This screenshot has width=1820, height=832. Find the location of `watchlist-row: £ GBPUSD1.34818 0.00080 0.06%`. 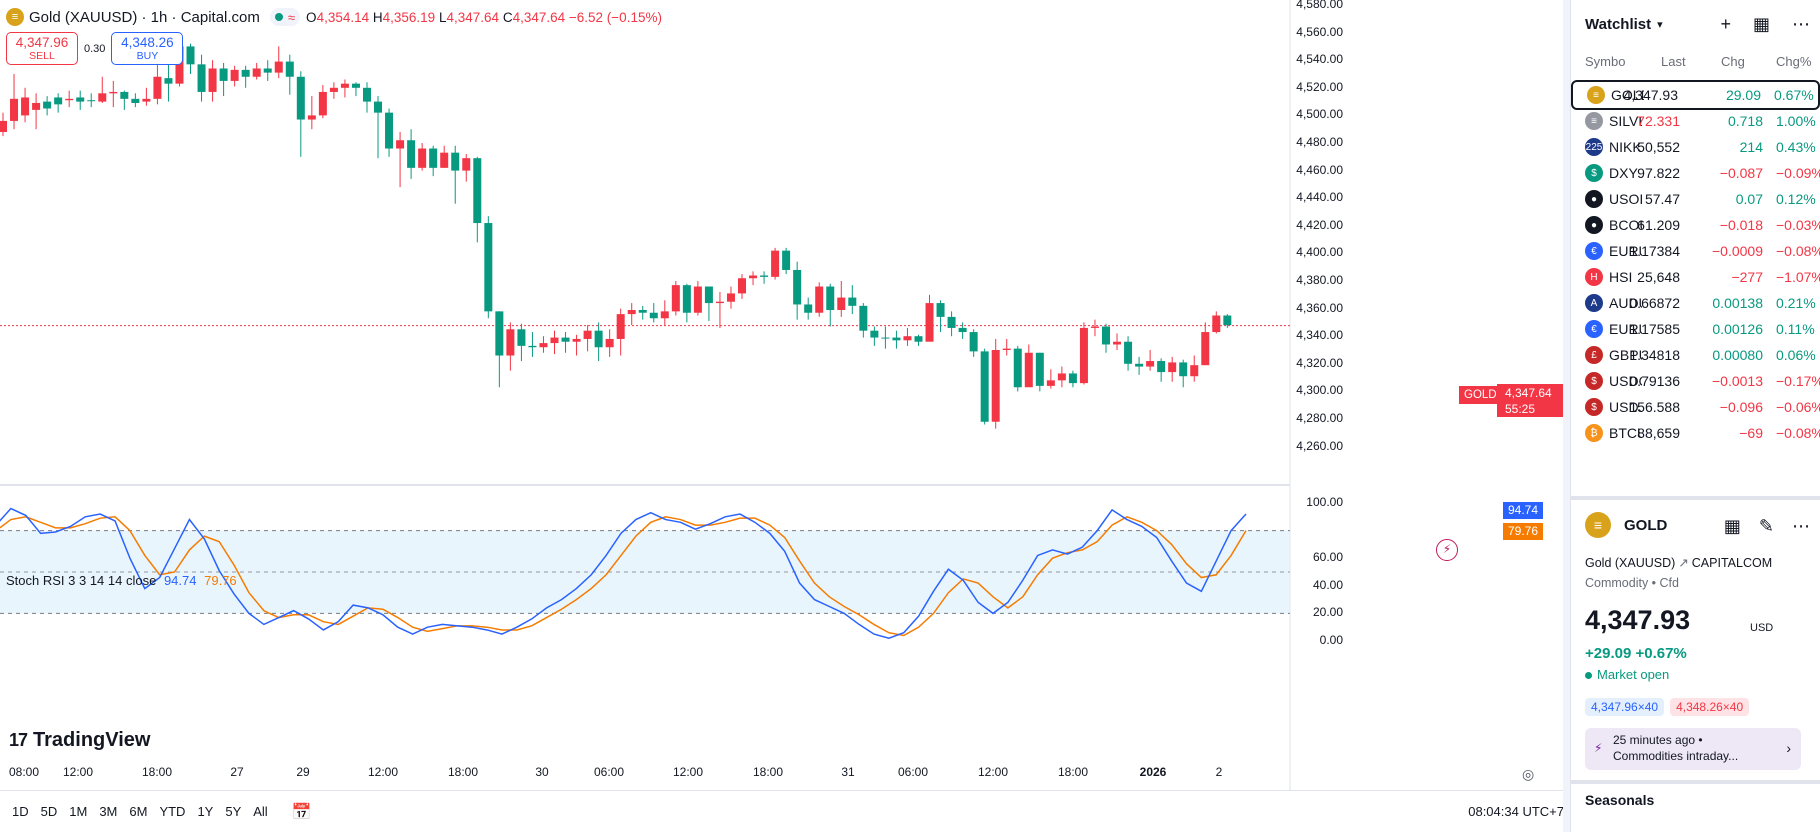

watchlist-row: £ GBPUSD1.34818 0.00080 0.06% is located at coordinates (1695, 355).